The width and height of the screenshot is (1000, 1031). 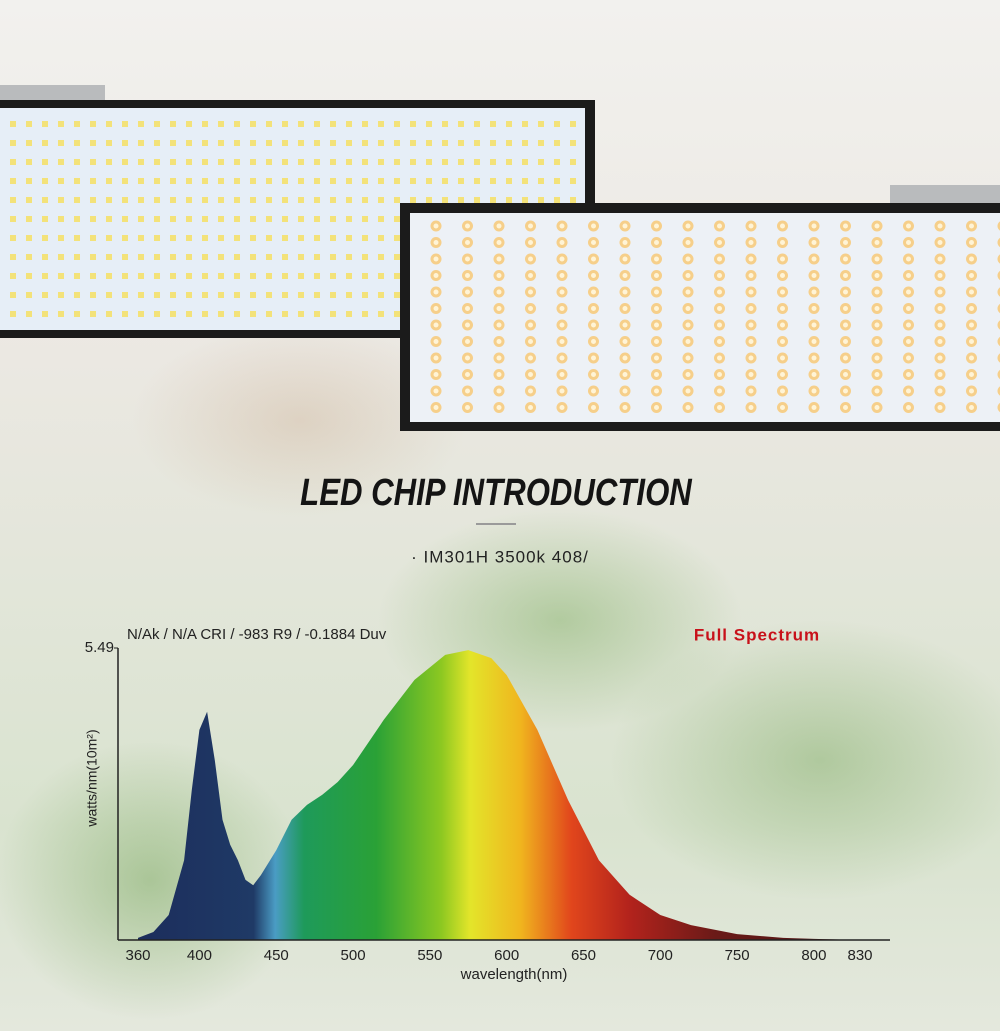 What do you see at coordinates (496, 493) in the screenshot?
I see `page-title: LED CHIP INTRODUCTION` at bounding box center [496, 493].